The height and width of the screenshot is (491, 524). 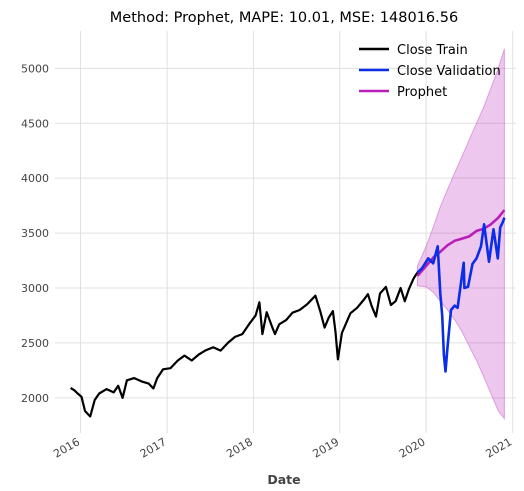 What do you see at coordinates (239, 447) in the screenshot?
I see `x-tick-label: 2018` at bounding box center [239, 447].